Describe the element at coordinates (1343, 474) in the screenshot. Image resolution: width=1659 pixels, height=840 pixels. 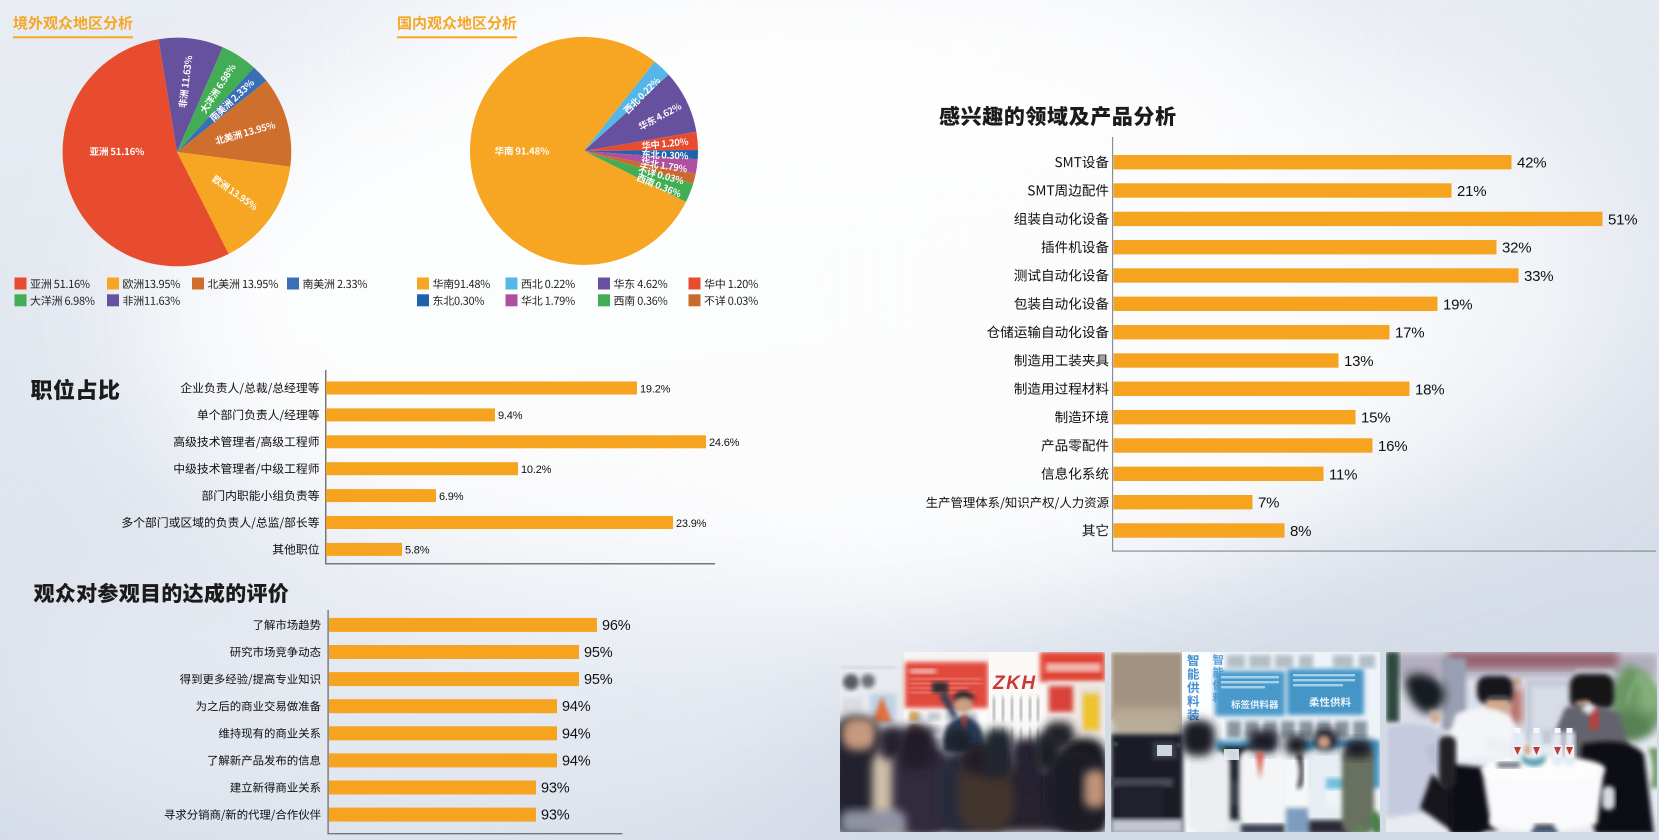
I see `svg-text: 11%` at that location.